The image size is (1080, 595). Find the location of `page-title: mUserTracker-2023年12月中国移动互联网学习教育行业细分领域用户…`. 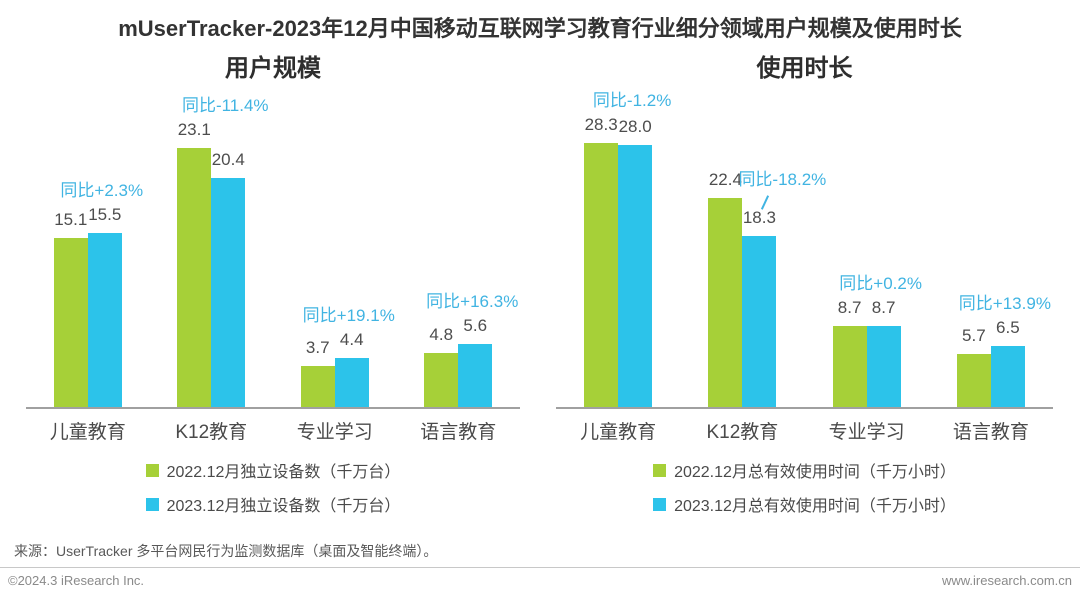

page-title: mUserTracker-2023年12月中国移动互联网学习教育行业细分领域用户… is located at coordinates (540, 28).